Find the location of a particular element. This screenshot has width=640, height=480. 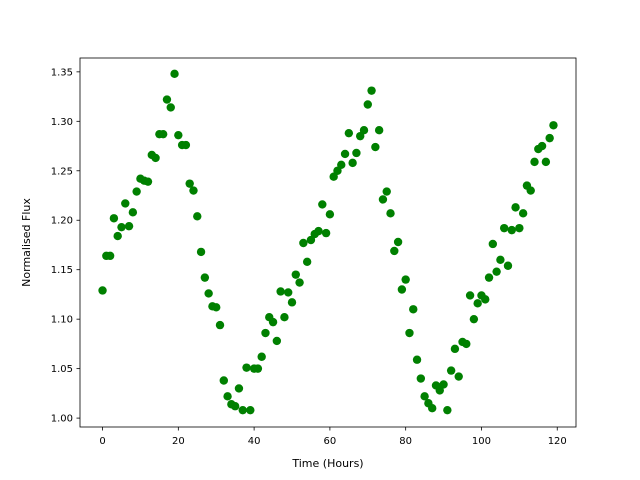

y-tick-label: 1.35 is located at coordinates (62, 72).